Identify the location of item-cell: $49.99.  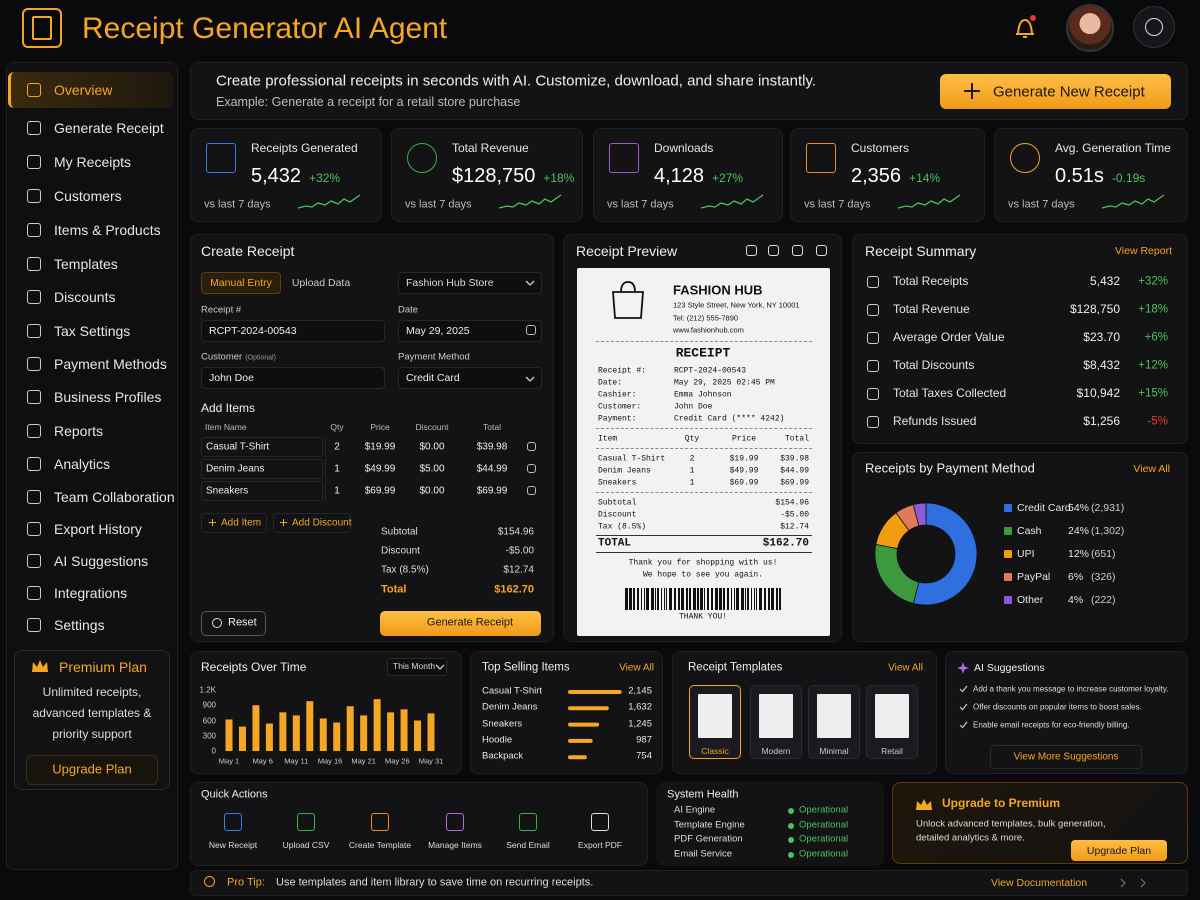
(380, 469).